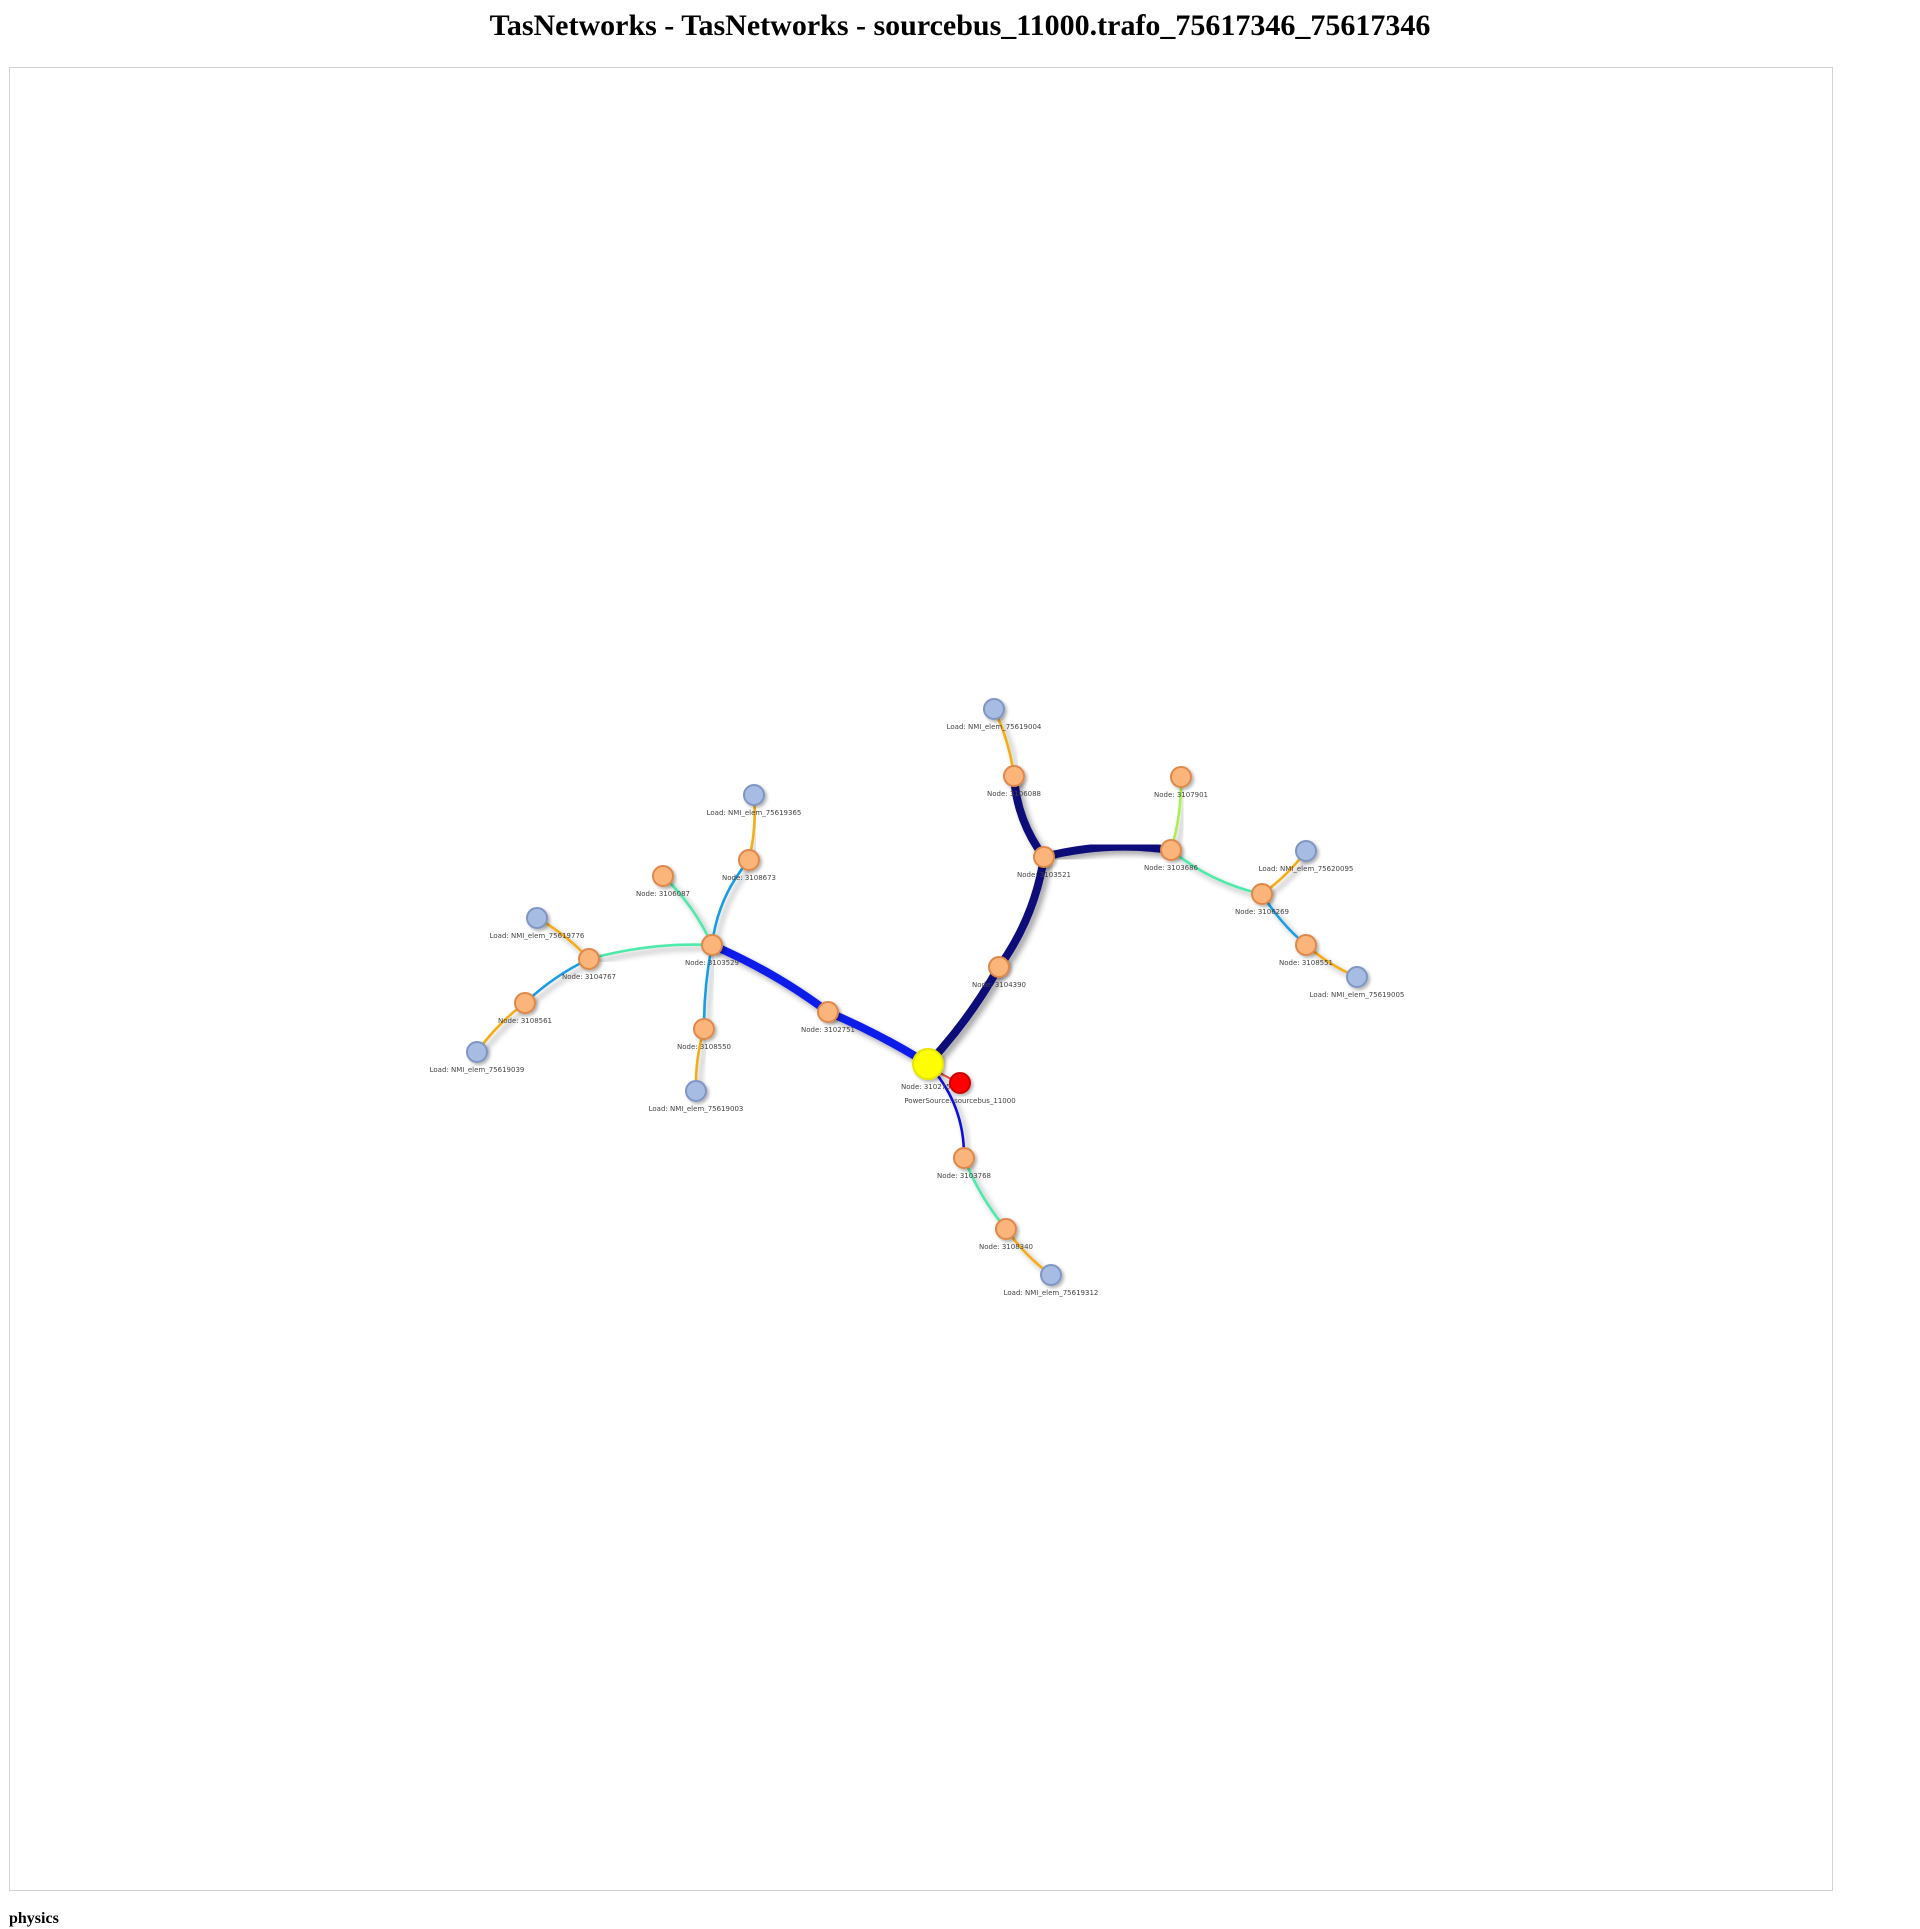 This screenshot has width=1920, height=1929. Describe the element at coordinates (1176, 813) in the screenshot. I see `edge-n3103686-n3107901` at that location.